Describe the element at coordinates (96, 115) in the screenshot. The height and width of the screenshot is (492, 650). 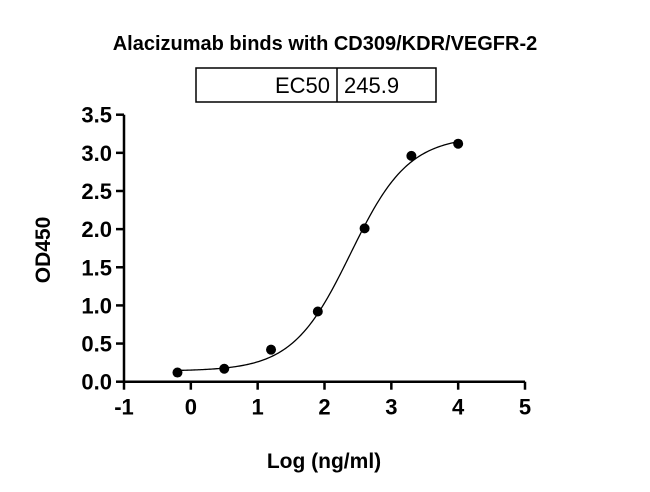
I see `y-tick-label: 3.5` at that location.